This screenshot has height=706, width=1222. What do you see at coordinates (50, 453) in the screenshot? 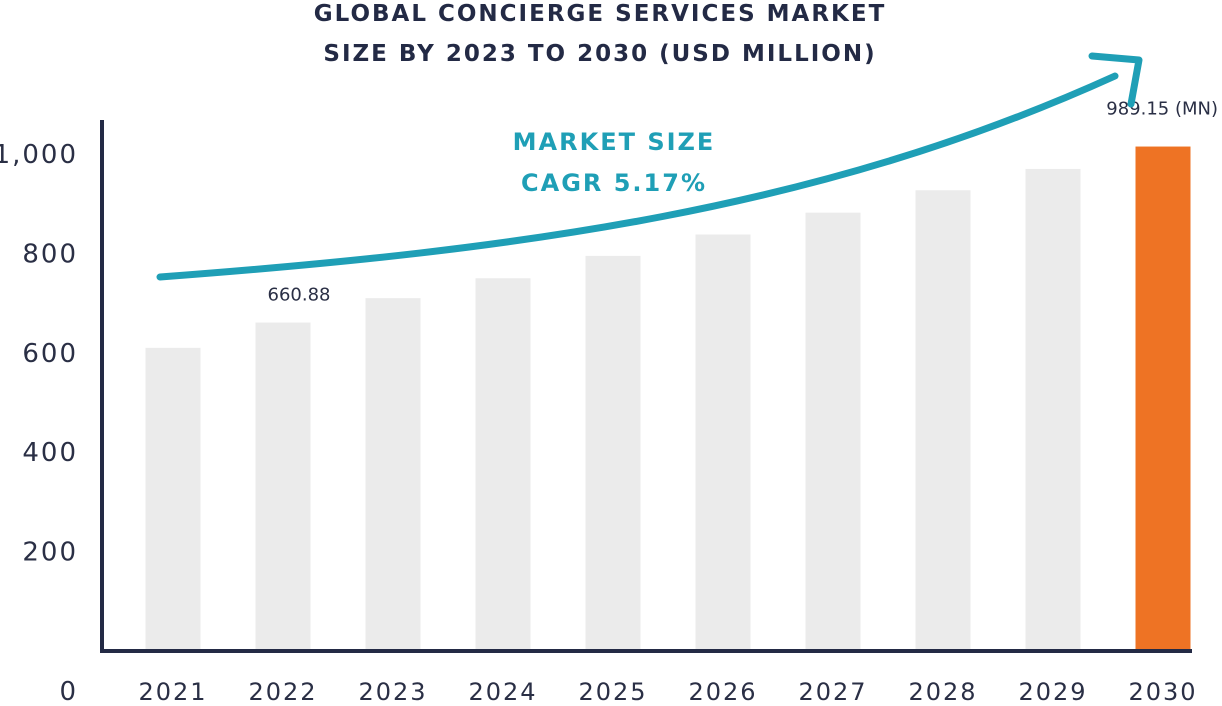
I see `y-tick-label: 400` at bounding box center [50, 453].